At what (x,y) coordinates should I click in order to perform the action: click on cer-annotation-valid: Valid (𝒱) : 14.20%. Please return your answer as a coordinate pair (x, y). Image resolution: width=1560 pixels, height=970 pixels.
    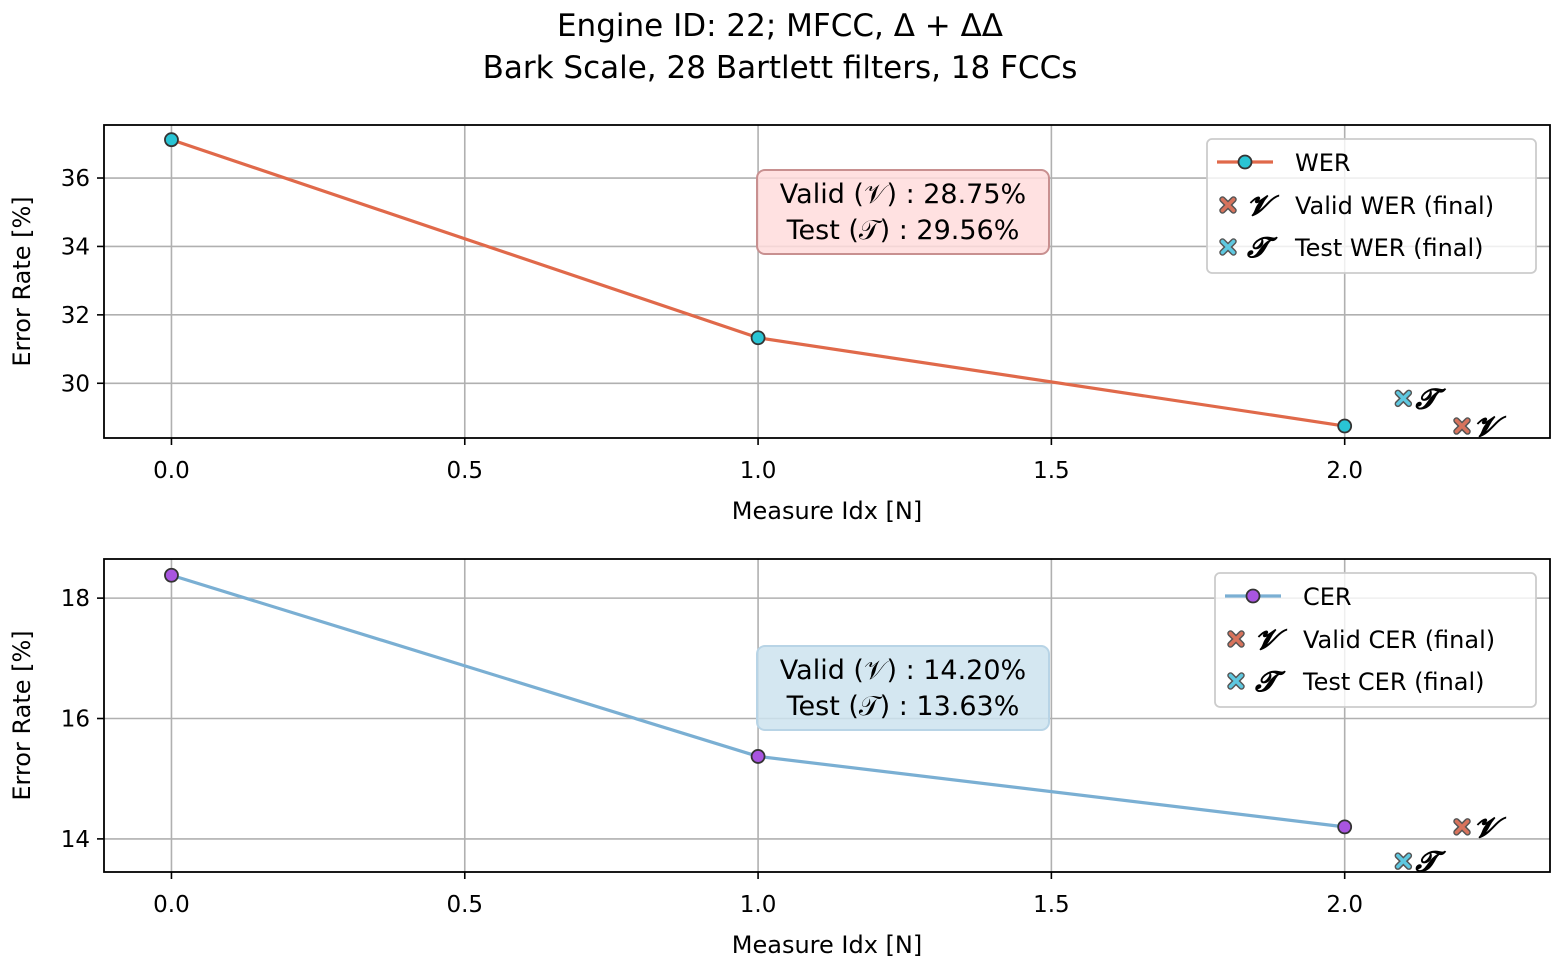
    Looking at the image, I should click on (903, 670).